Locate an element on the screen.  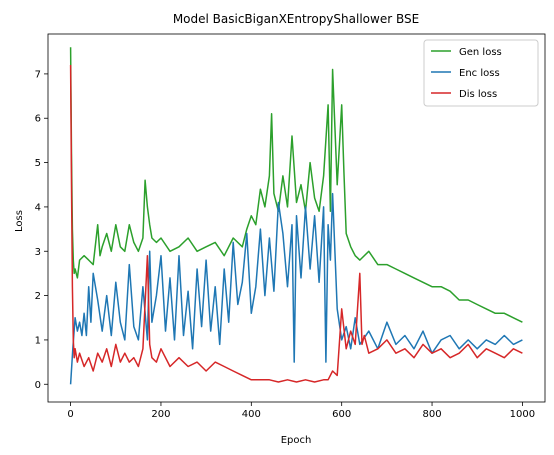
x-tick-label: 800 is located at coordinates (431, 414).